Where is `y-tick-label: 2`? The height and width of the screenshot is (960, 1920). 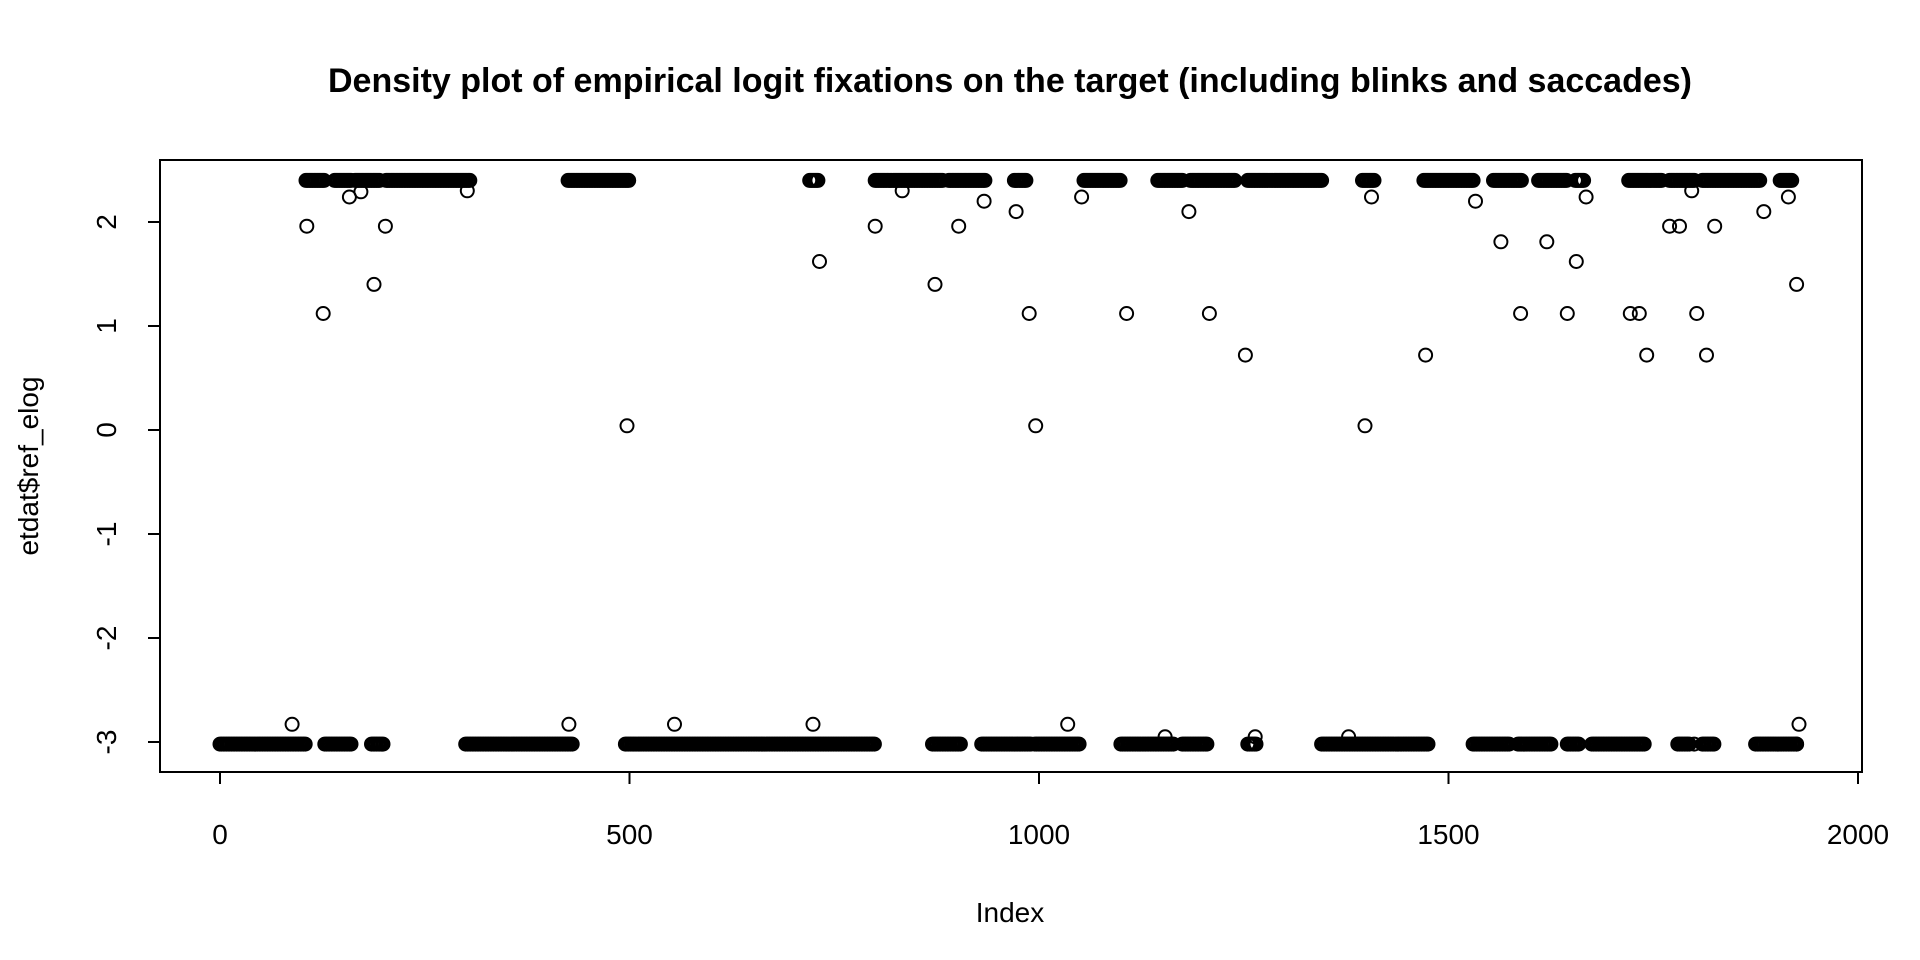 y-tick-label: 2 is located at coordinates (106, 222).